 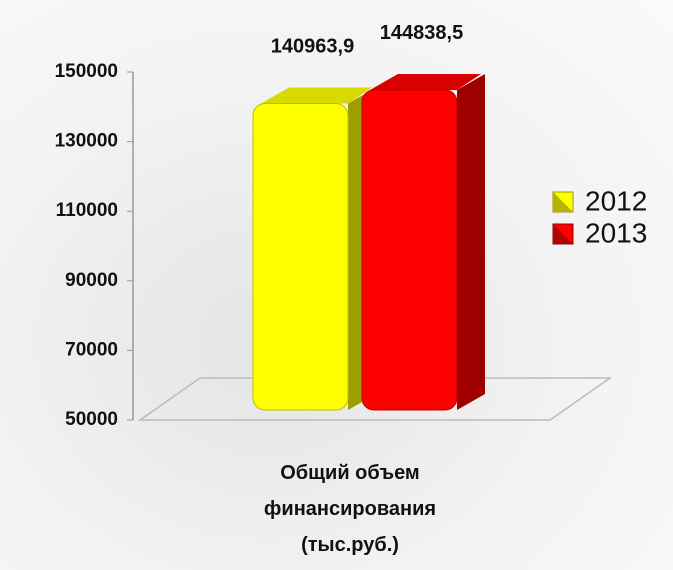 What do you see at coordinates (616, 200) in the screenshot?
I see `legend-label: 2012` at bounding box center [616, 200].